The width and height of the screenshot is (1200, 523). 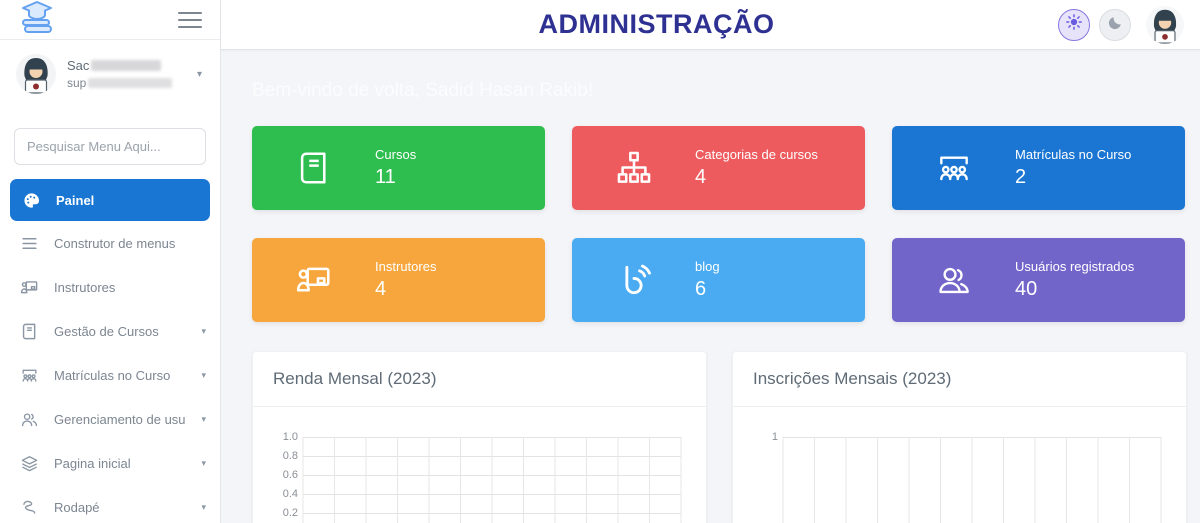 I want to click on user-meta: Sac sup, so click(x=126, y=74).